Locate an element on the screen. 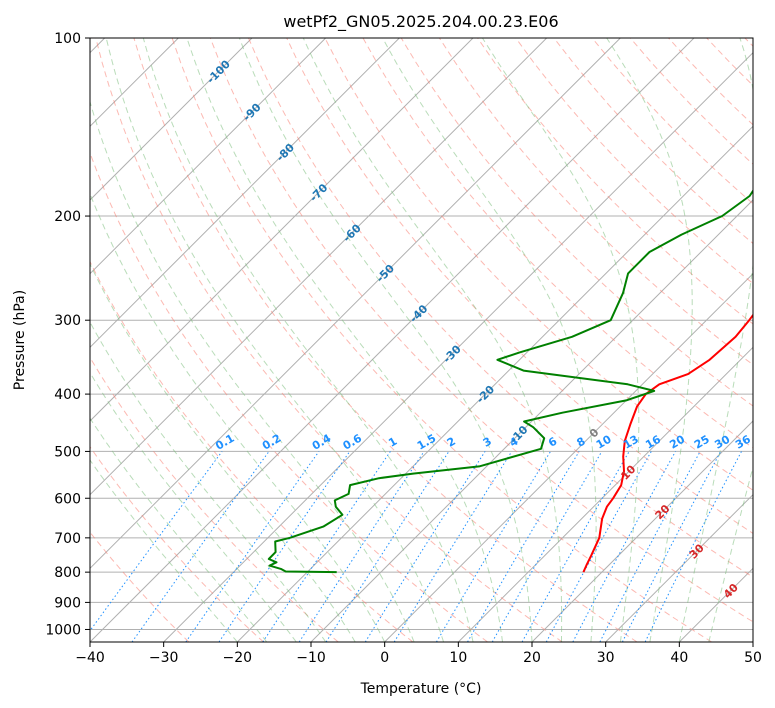  x-tick-label: 30 is located at coordinates (606, 658).